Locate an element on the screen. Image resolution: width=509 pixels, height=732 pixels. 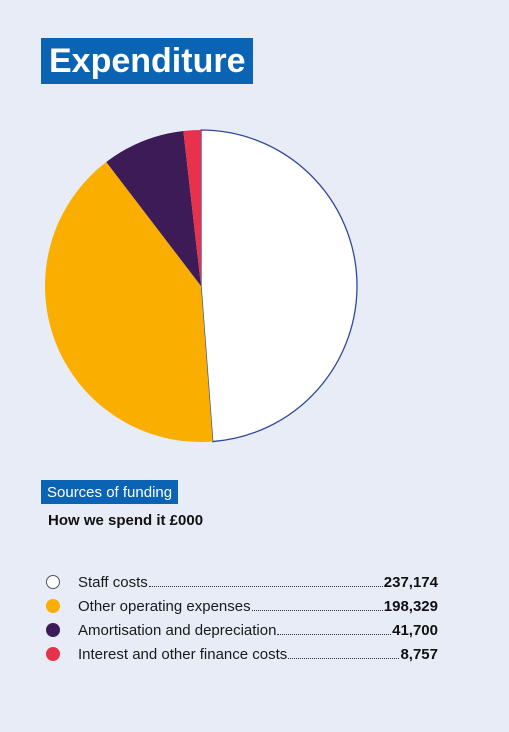
legend-swatch-staff-costs is located at coordinates (53, 582).